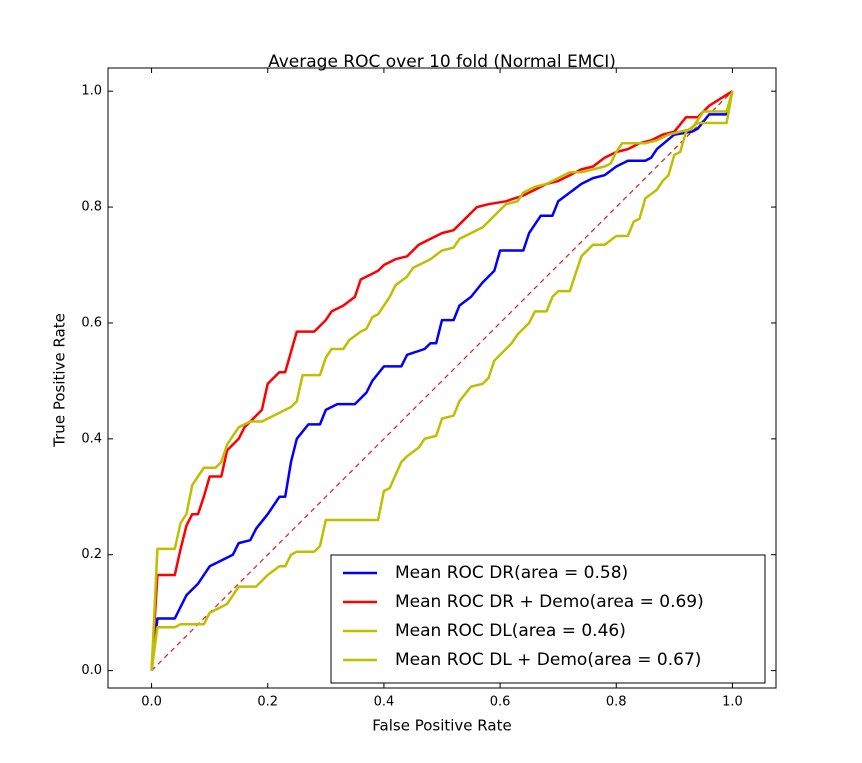 The height and width of the screenshot is (763, 862). Describe the element at coordinates (60, 380) in the screenshot. I see `y-axis-label: True Positive Rate` at that location.